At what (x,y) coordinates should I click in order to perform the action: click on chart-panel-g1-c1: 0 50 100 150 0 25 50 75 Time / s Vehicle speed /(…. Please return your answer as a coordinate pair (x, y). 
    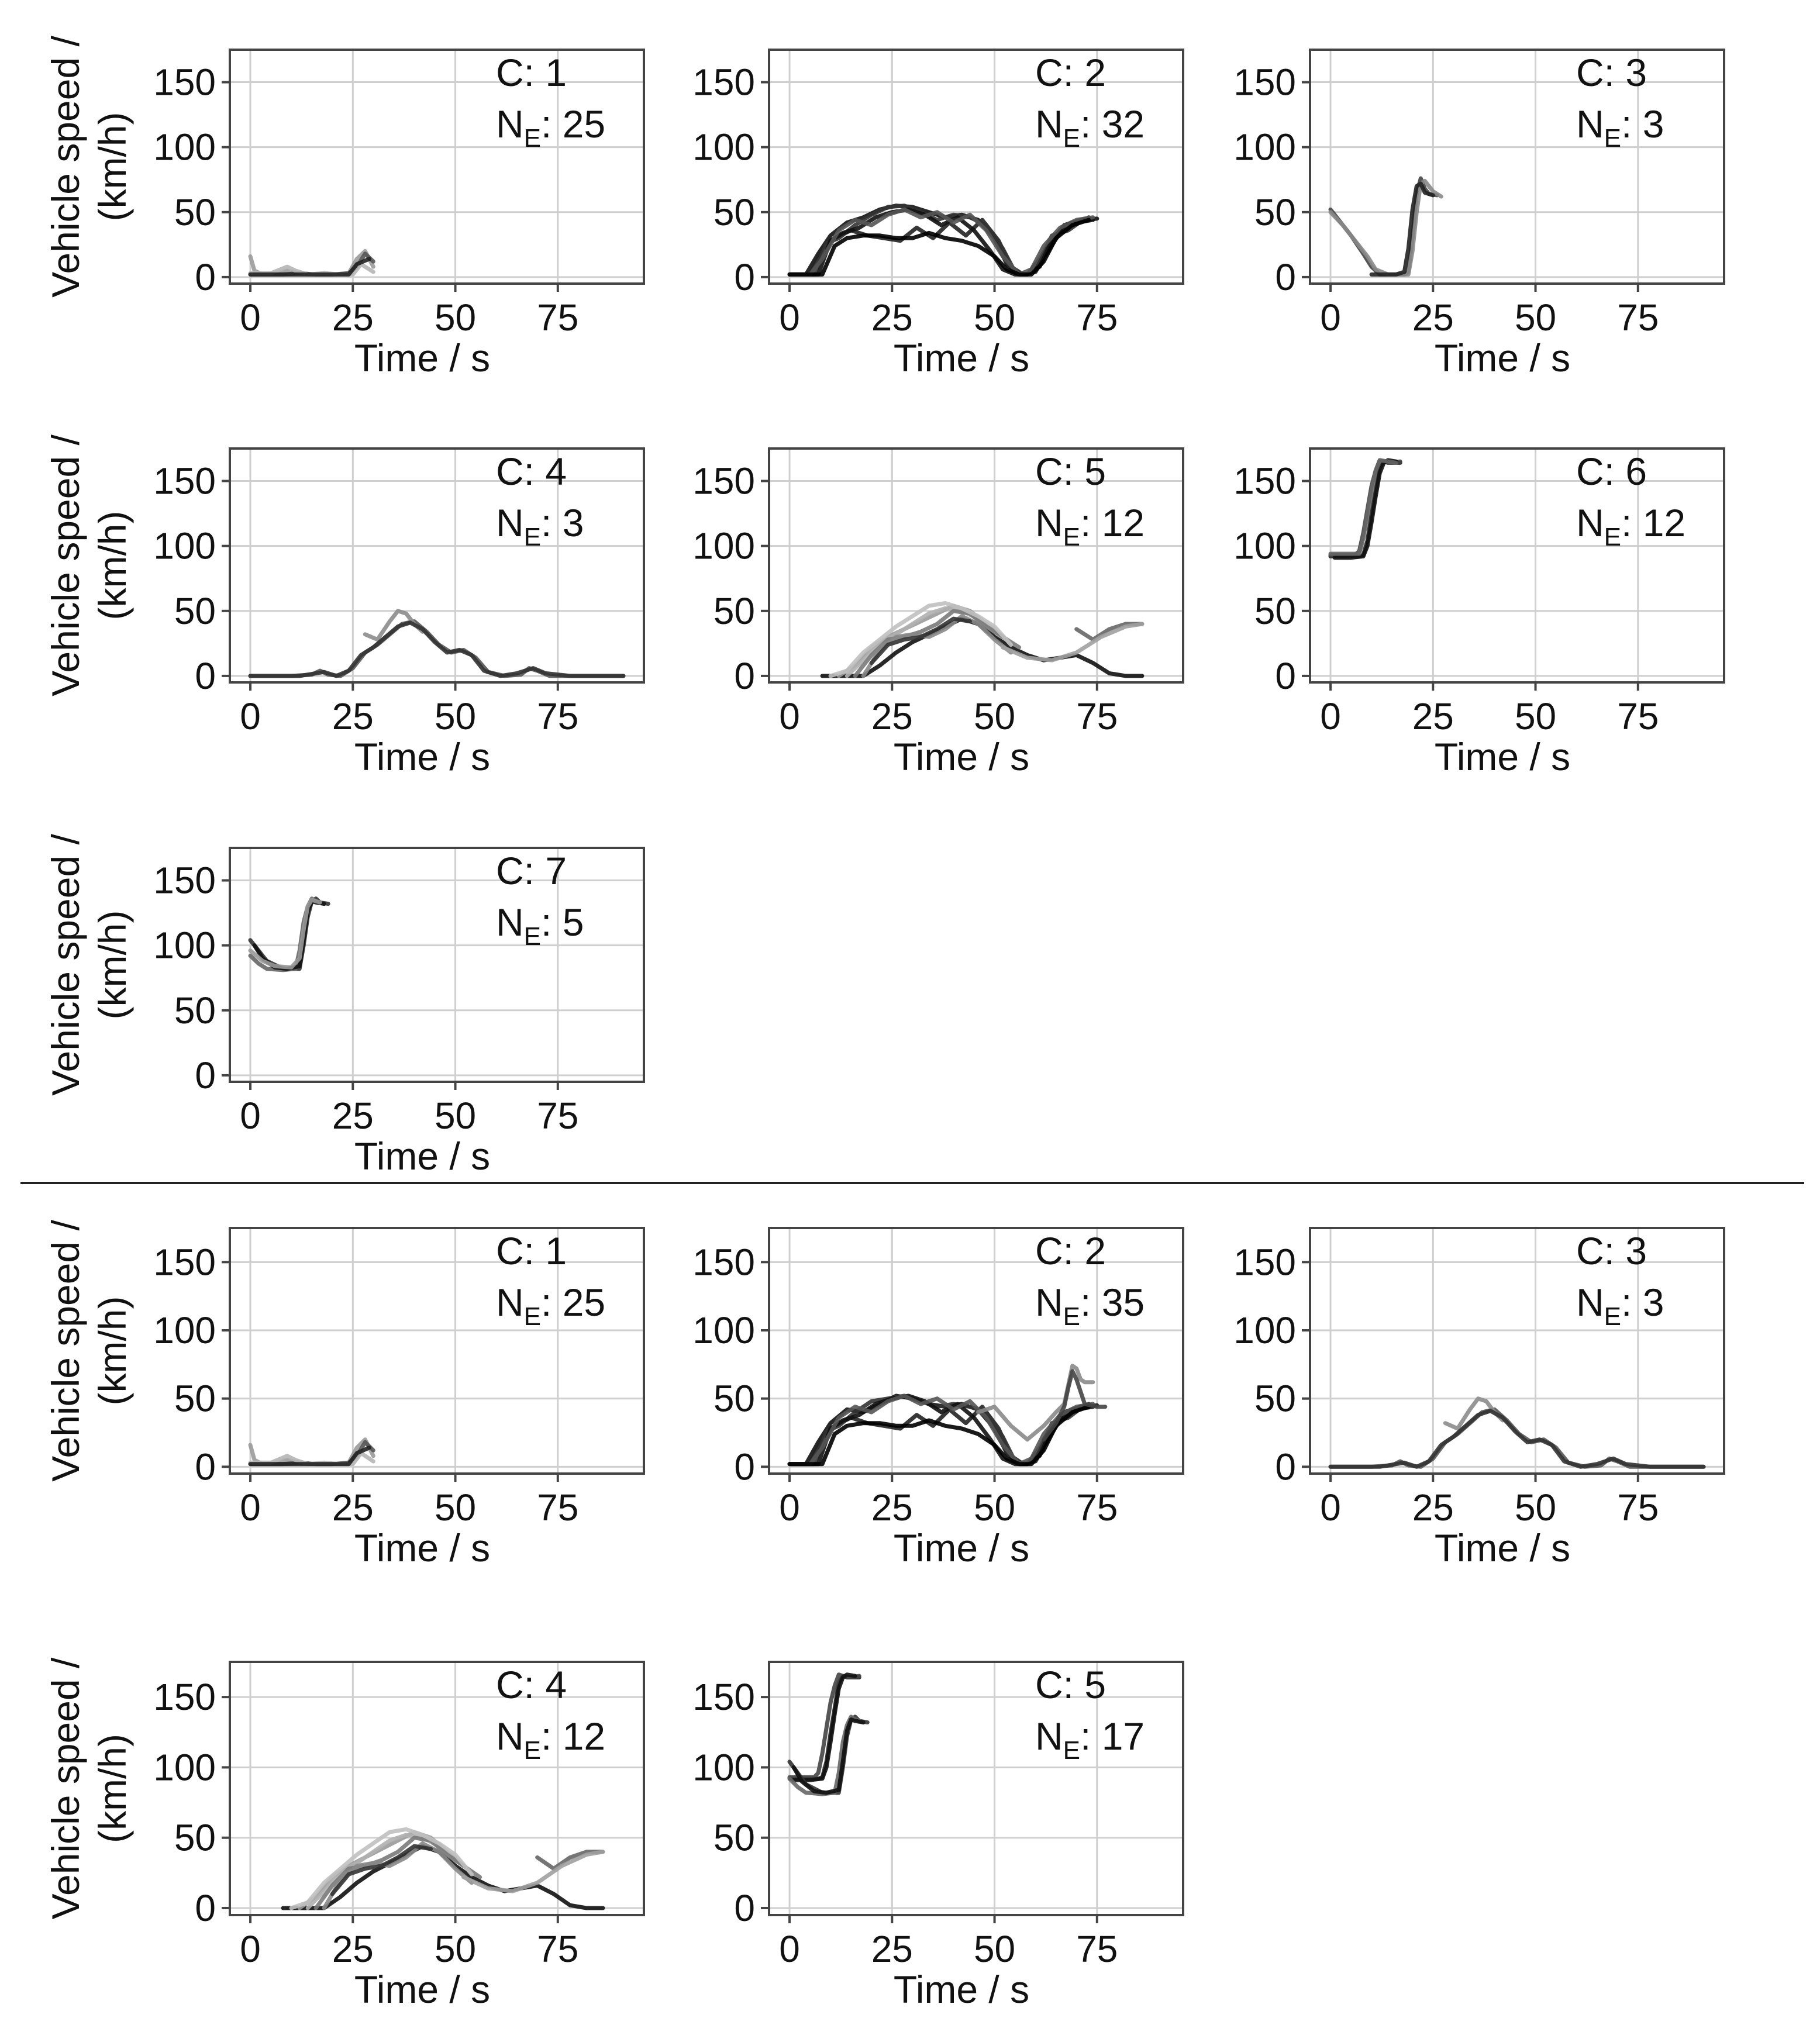
    Looking at the image, I should click on (344, 208).